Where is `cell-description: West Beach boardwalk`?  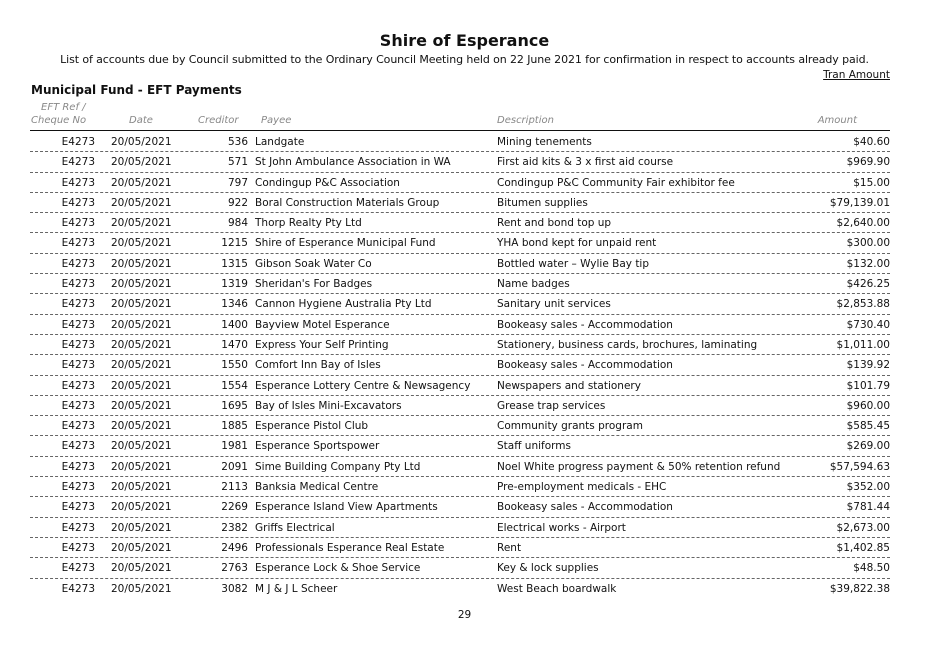
cell-description: West Beach boardwalk is located at coordinates (557, 588).